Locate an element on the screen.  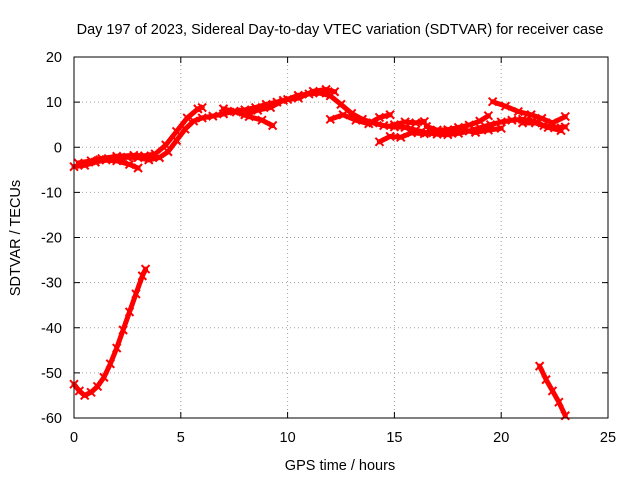
x-tick-label: 15 is located at coordinates (394, 438).